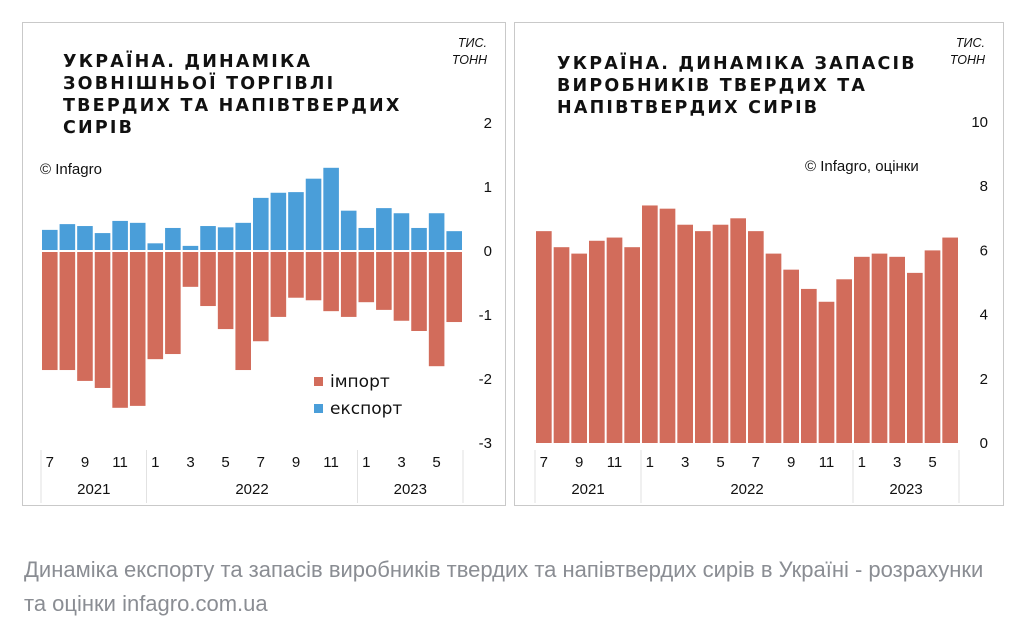 The width and height of the screenshot is (1024, 630). Describe the element at coordinates (469, 51) in the screenshot. I see `trade-chart-unit-label: ТИС. ТОНН` at that location.